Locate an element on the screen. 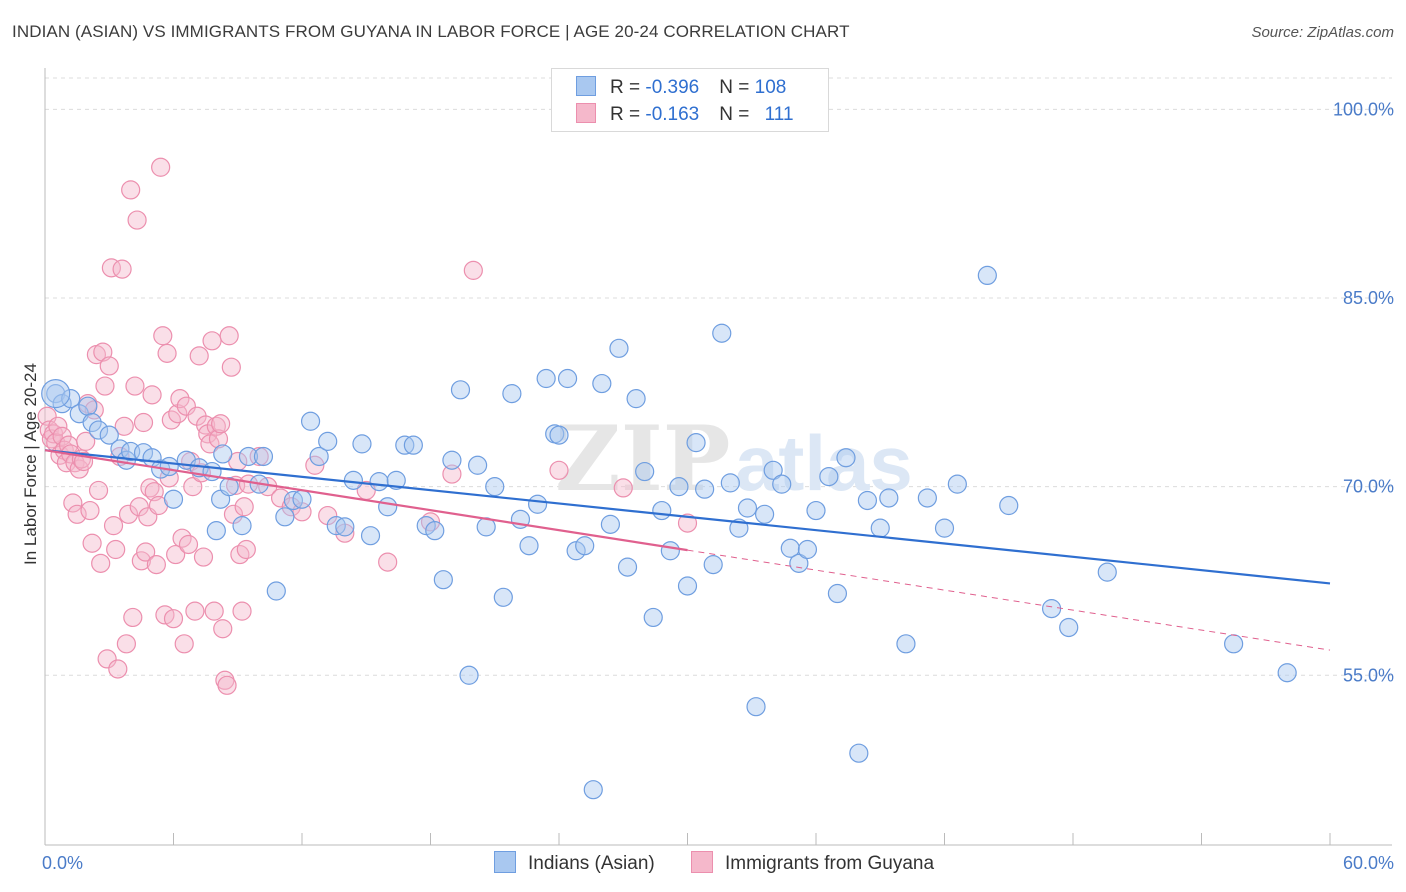 This screenshot has width=1406, height=892. trend-line-indian is located at coordinates (687, 517).